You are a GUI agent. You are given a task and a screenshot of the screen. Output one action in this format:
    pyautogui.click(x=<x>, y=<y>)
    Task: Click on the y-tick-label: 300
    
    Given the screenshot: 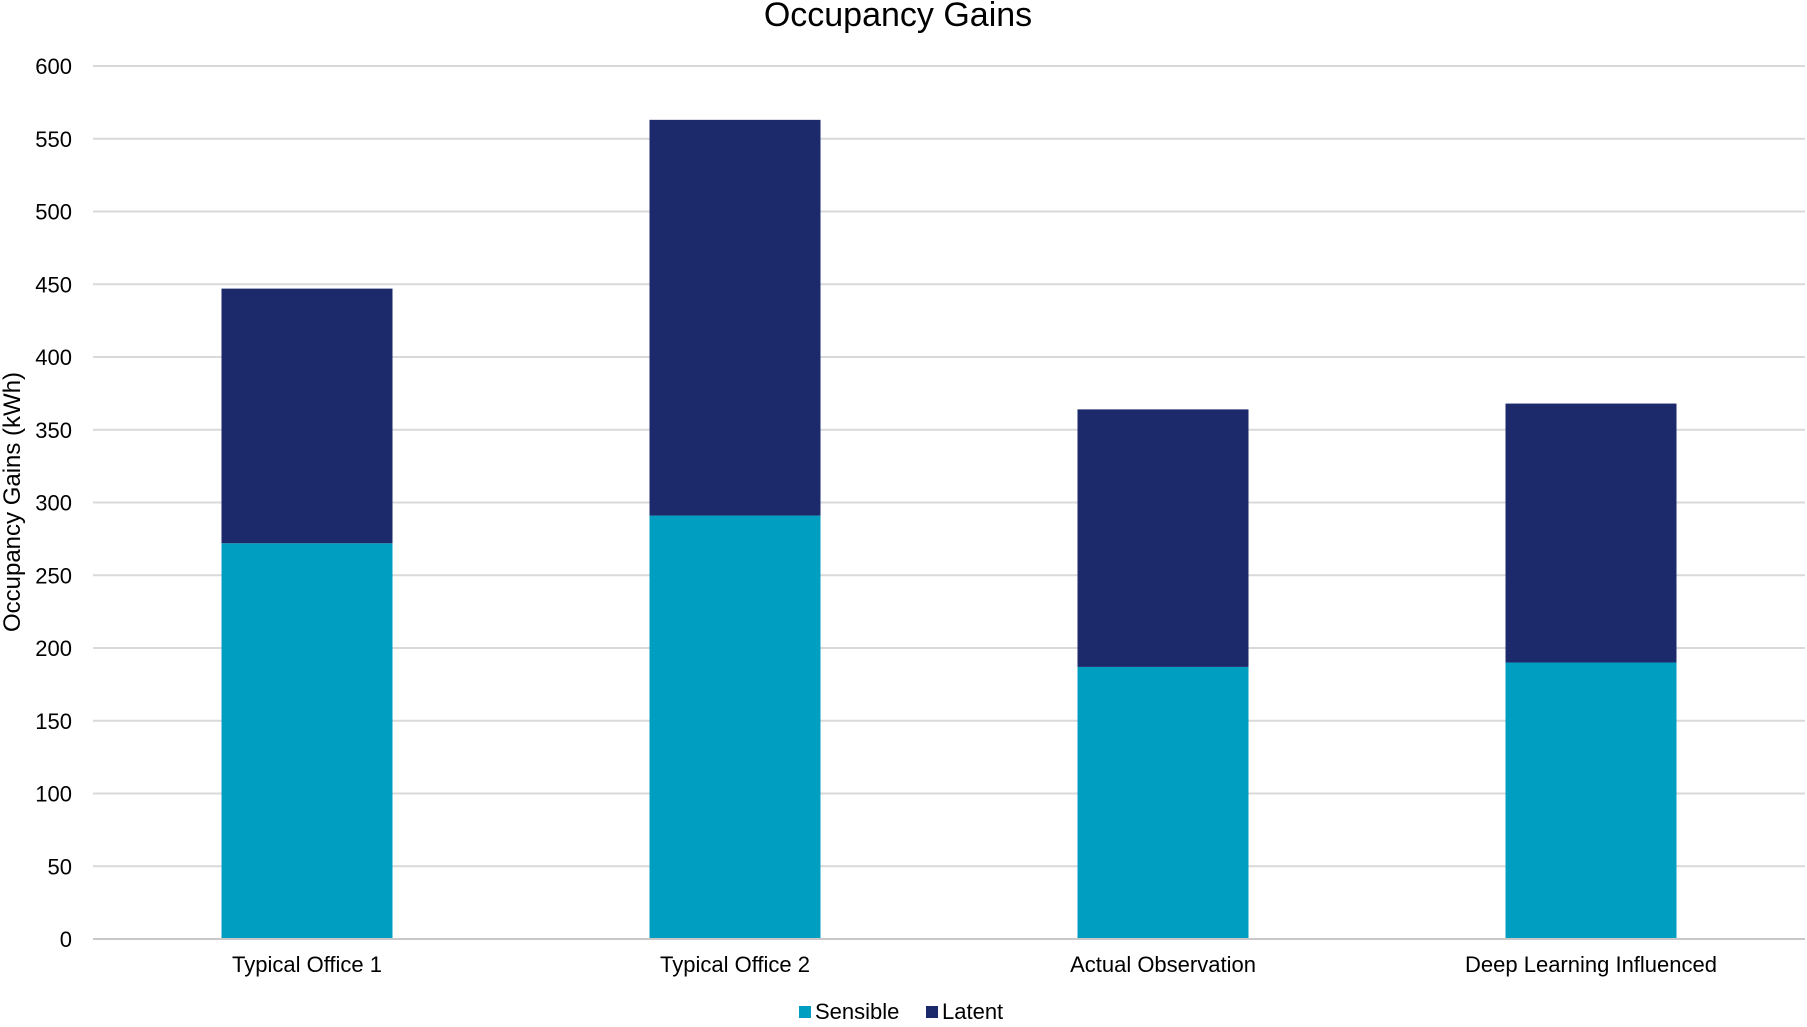 What is the action you would take?
    pyautogui.click(x=53, y=503)
    